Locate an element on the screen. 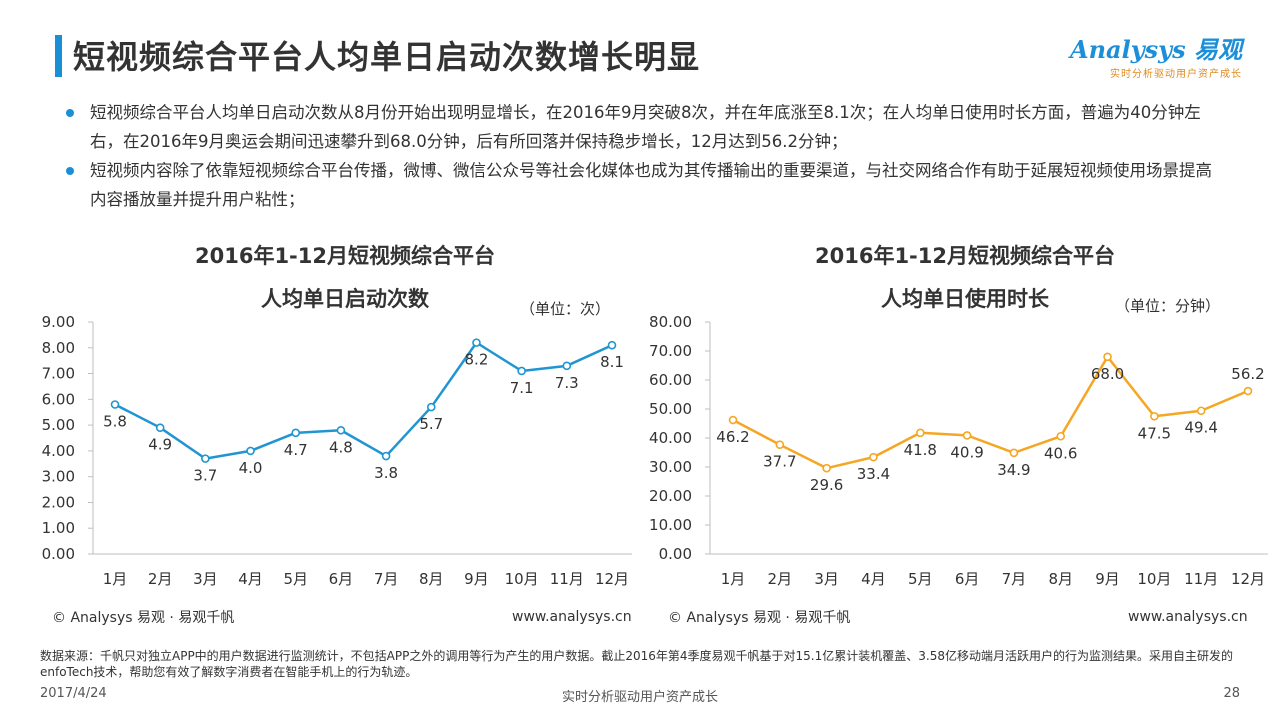 Image resolution: width=1280 pixels, height=720 pixels. data-label: 8.1 is located at coordinates (612, 362).